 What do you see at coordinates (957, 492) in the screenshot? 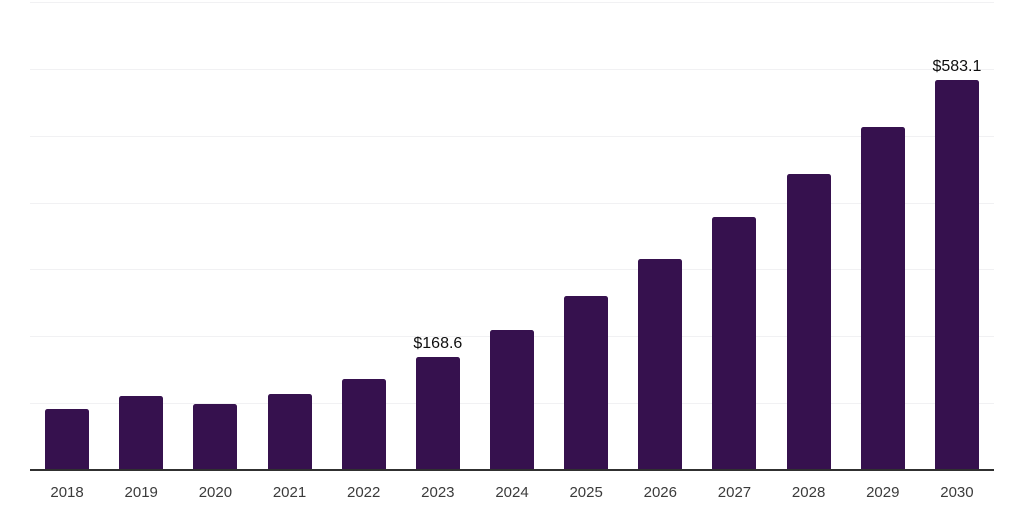
I see `x-tick-label-2030: 2030` at bounding box center [957, 492].